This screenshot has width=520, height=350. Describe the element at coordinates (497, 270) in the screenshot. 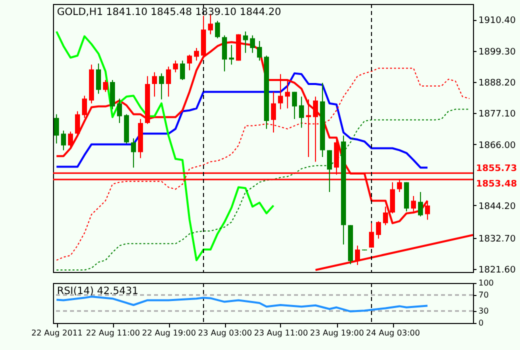

I see `y-tick-label: 1821.60` at that location.